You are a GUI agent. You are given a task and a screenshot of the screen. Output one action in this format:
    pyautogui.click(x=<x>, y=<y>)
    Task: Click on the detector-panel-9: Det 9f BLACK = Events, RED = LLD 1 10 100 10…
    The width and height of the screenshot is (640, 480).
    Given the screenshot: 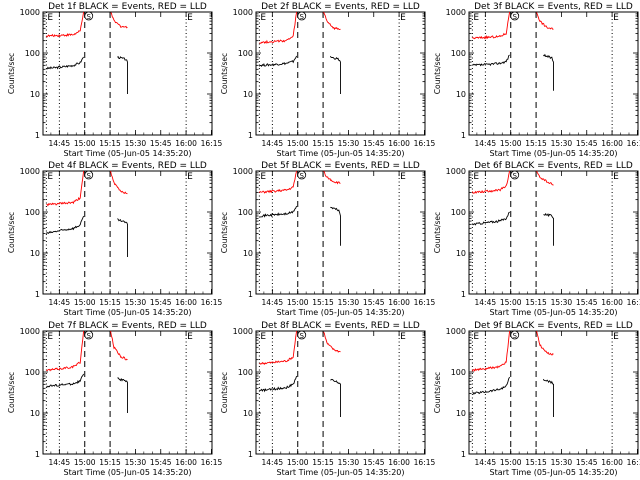 What is the action you would take?
    pyautogui.click(x=536, y=399)
    